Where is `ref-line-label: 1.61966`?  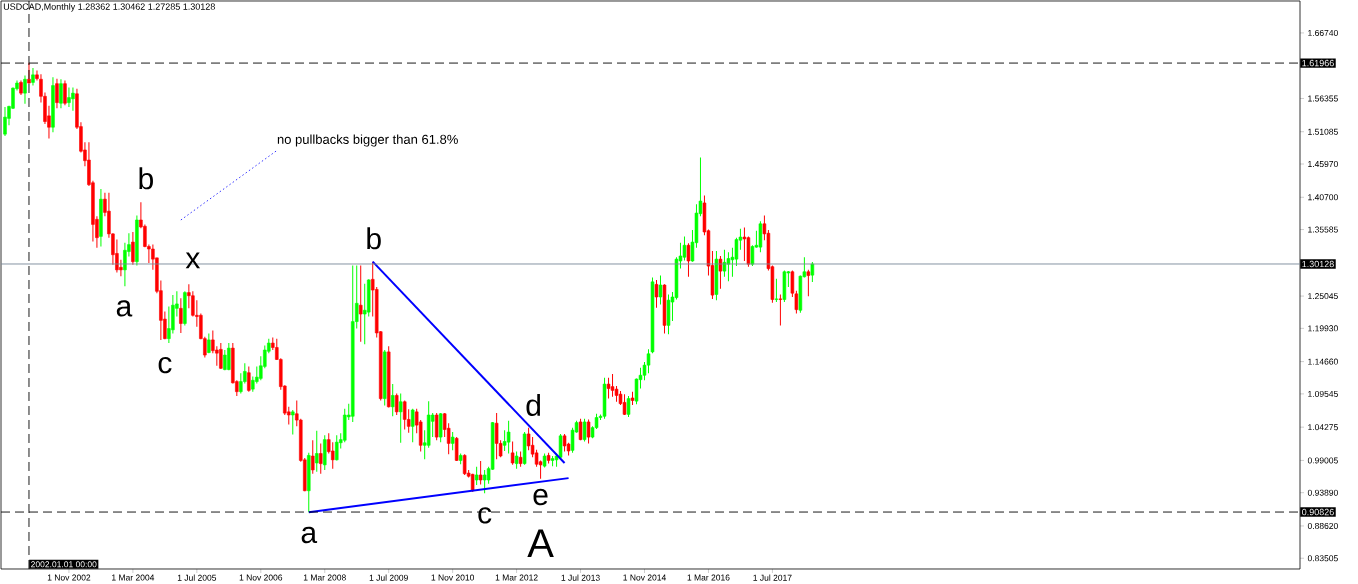 ref-line-label: 1.61966 is located at coordinates (1318, 63).